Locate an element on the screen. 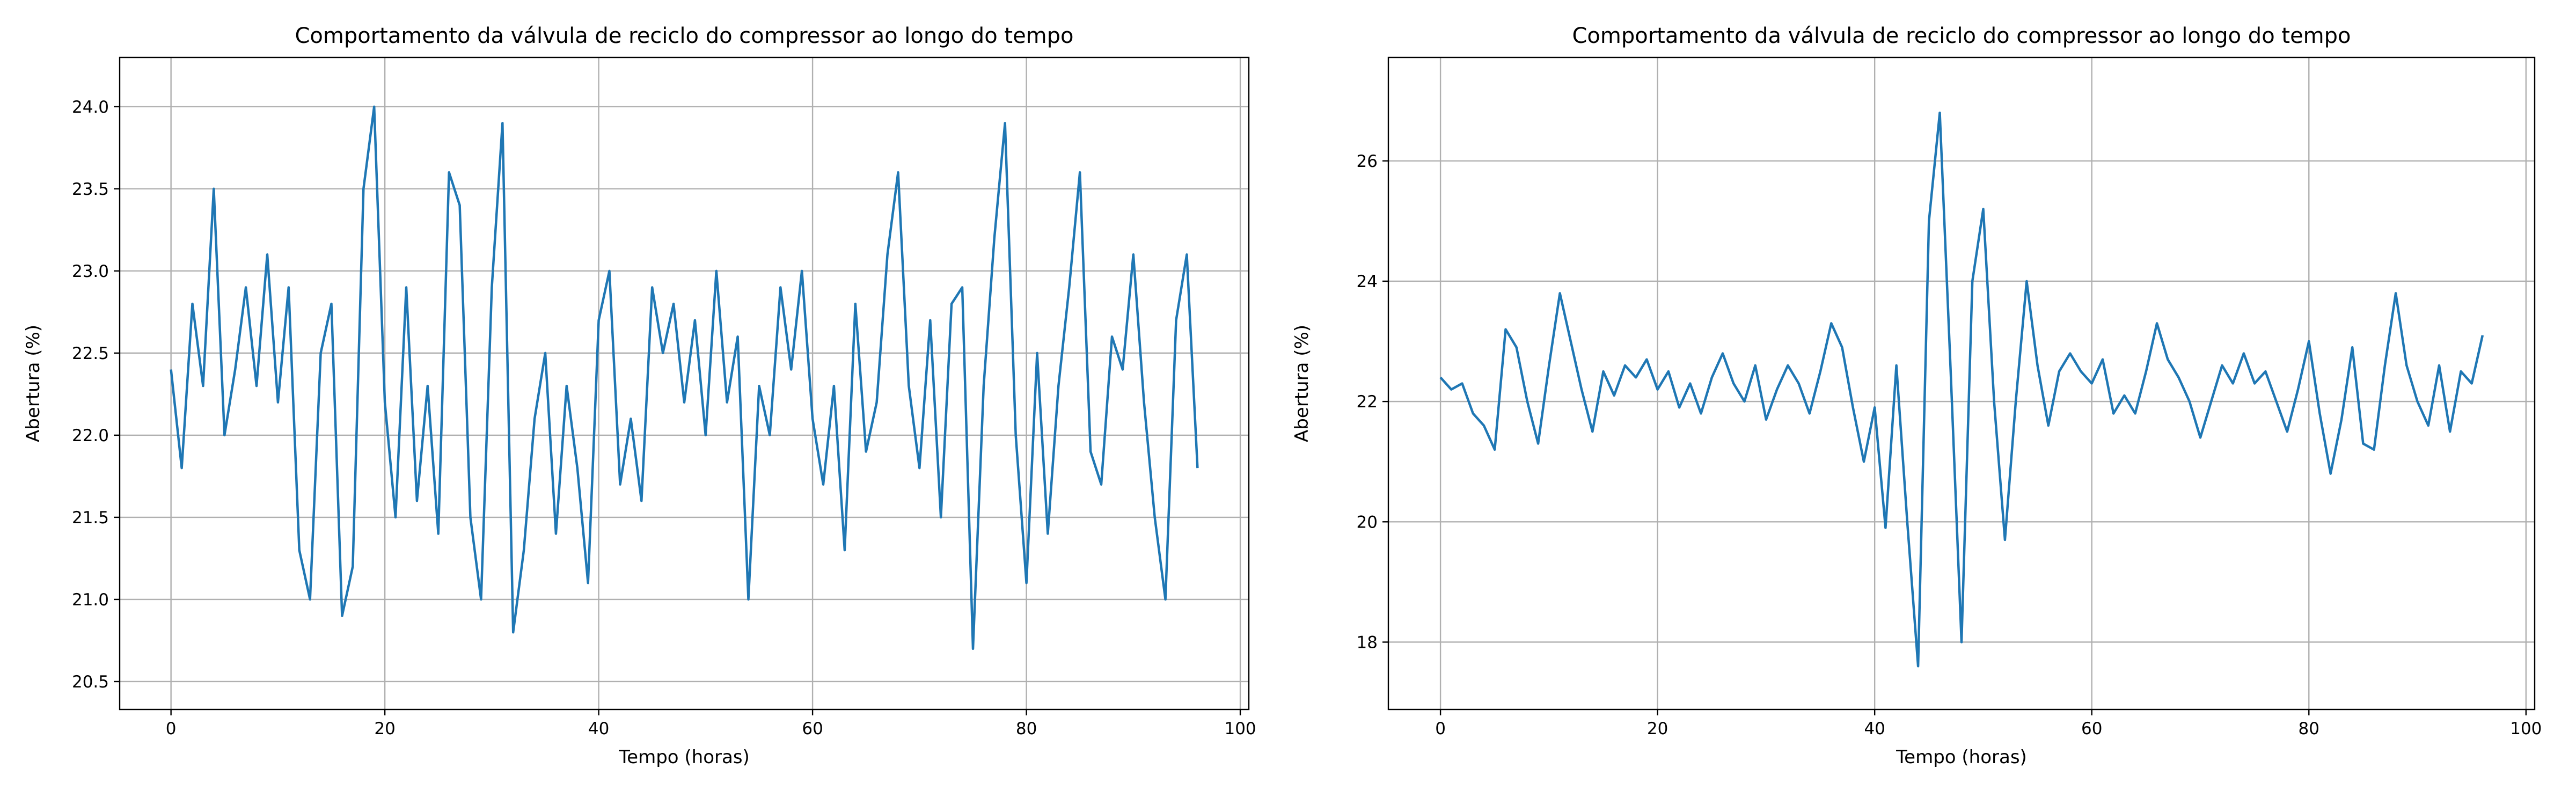 Image resolution: width=2576 pixels, height=805 pixels. y-tick-label: 22.0 is located at coordinates (90, 435).